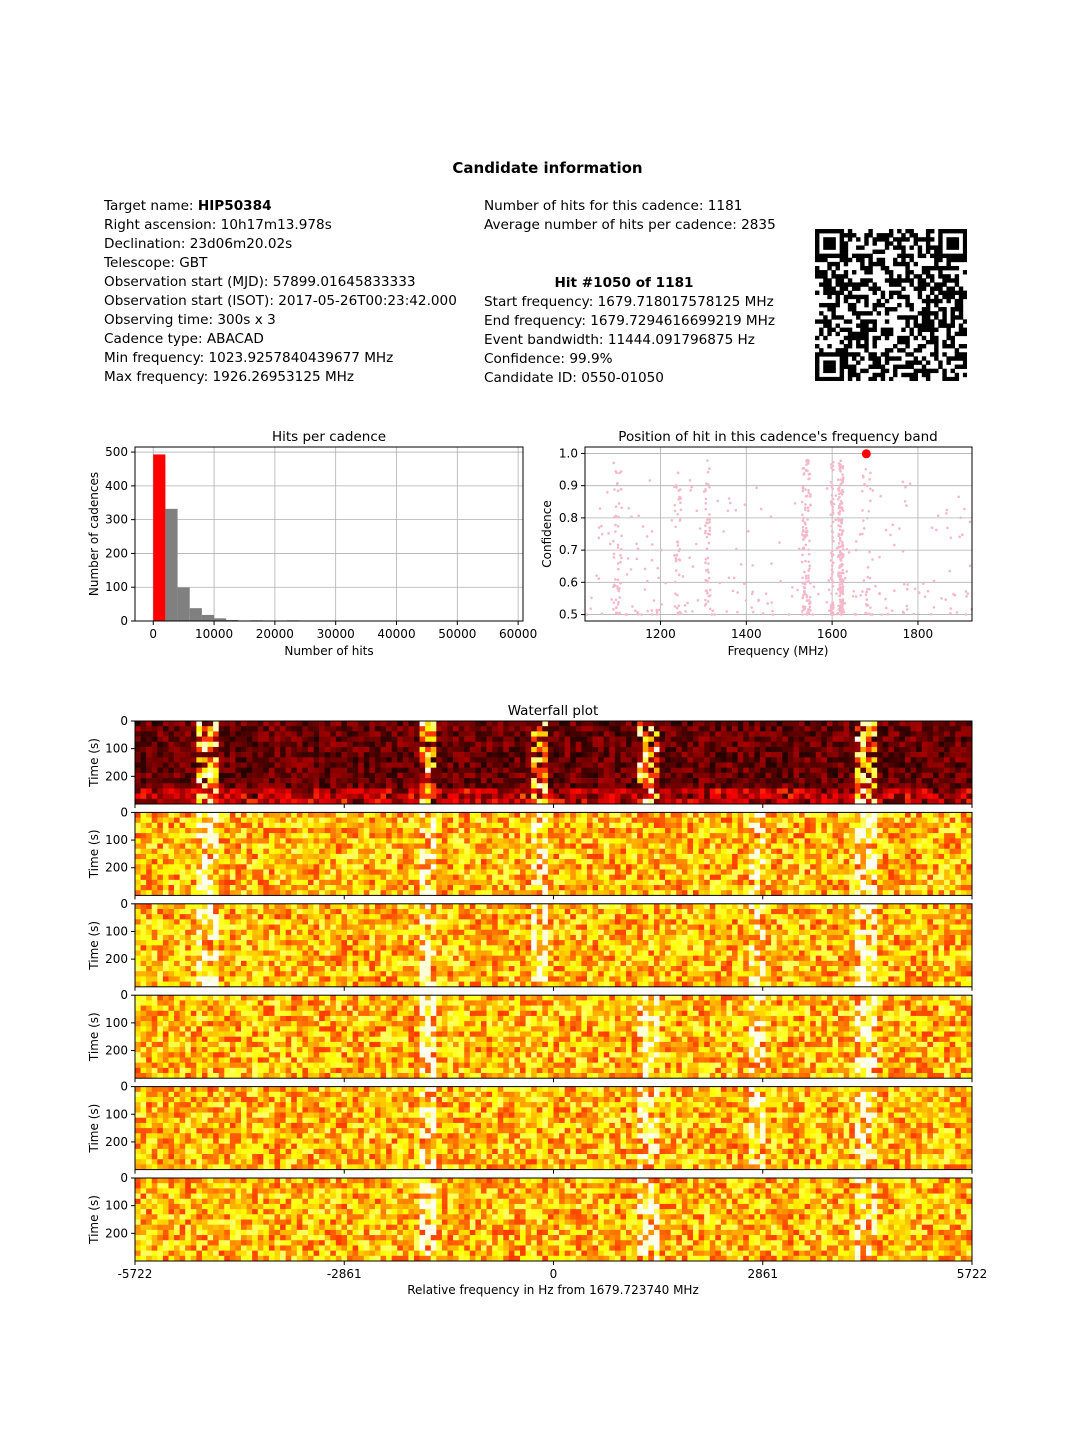 This screenshot has width=1080, height=1440. Describe the element at coordinates (116, 587) in the screenshot. I see `hist-ytick-label: 100` at that location.